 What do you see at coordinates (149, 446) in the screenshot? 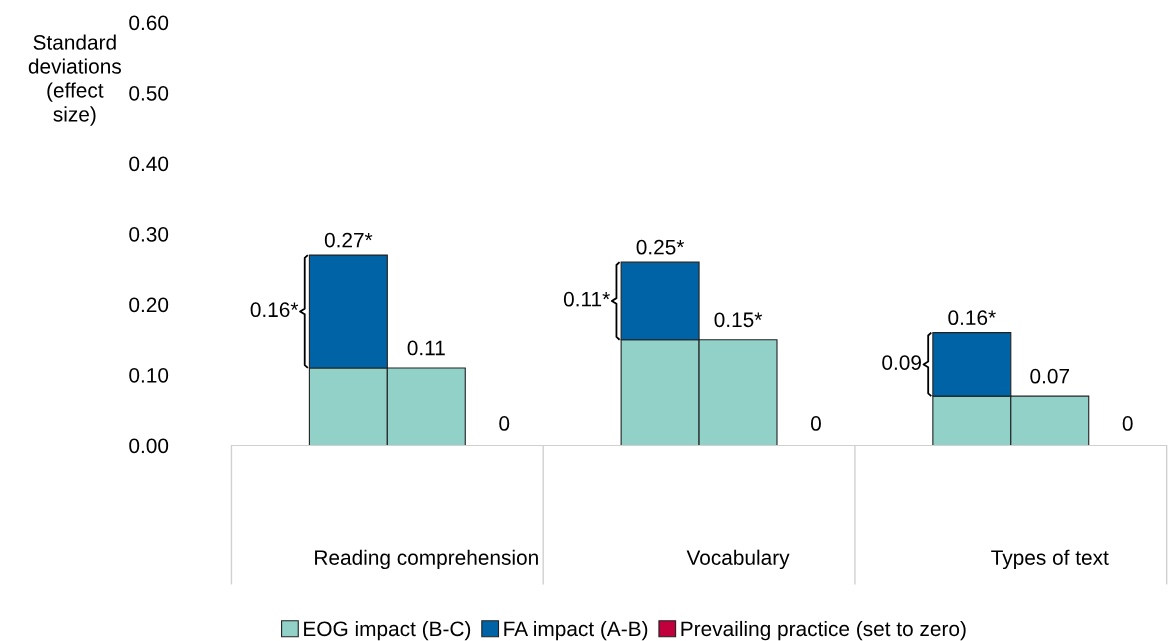
I see `y-tick-label: 0.00` at bounding box center [149, 446].